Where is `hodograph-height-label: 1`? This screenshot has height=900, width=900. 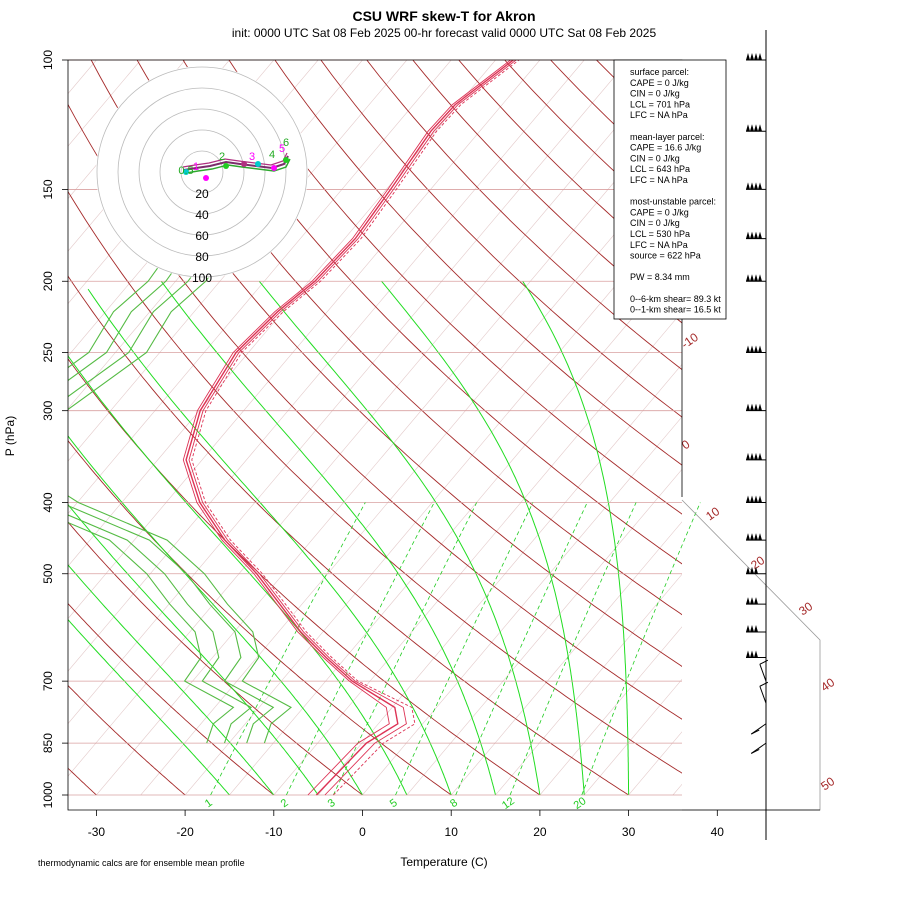
hodograph-height-label: 1 is located at coordinates (196, 167).